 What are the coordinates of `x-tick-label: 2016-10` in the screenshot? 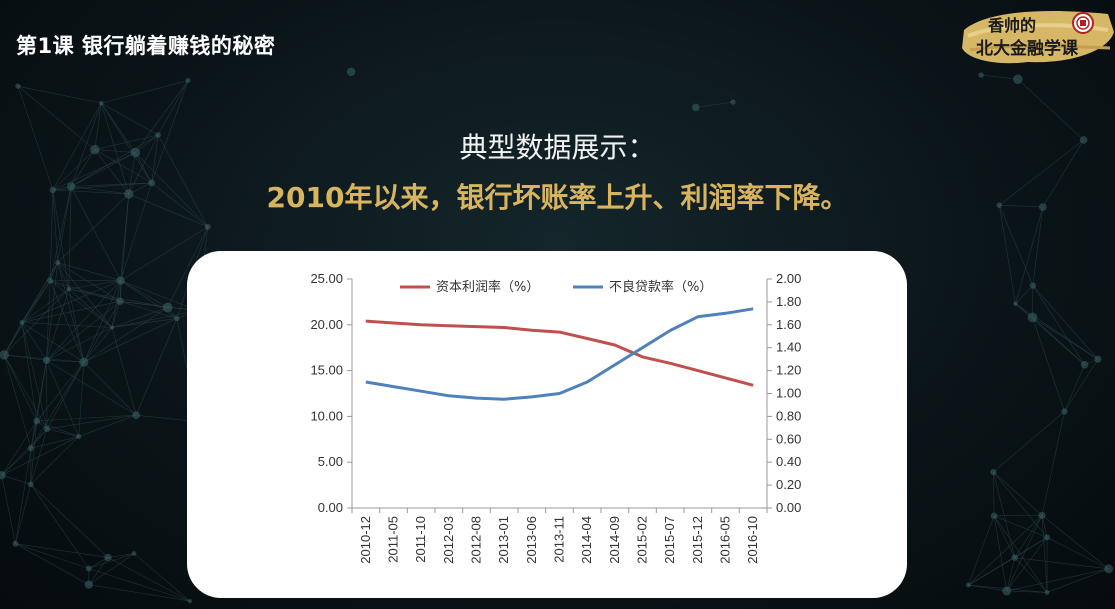 It's located at (752, 540).